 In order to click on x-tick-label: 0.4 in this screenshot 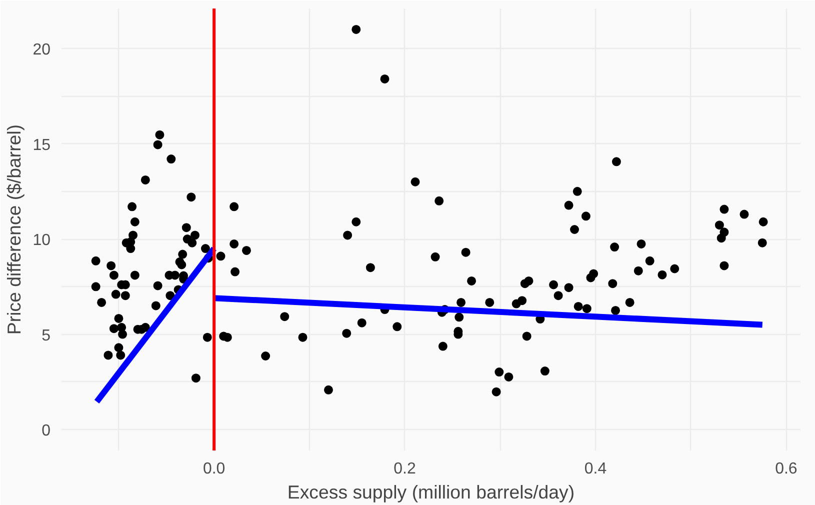, I will do `click(595, 469)`.